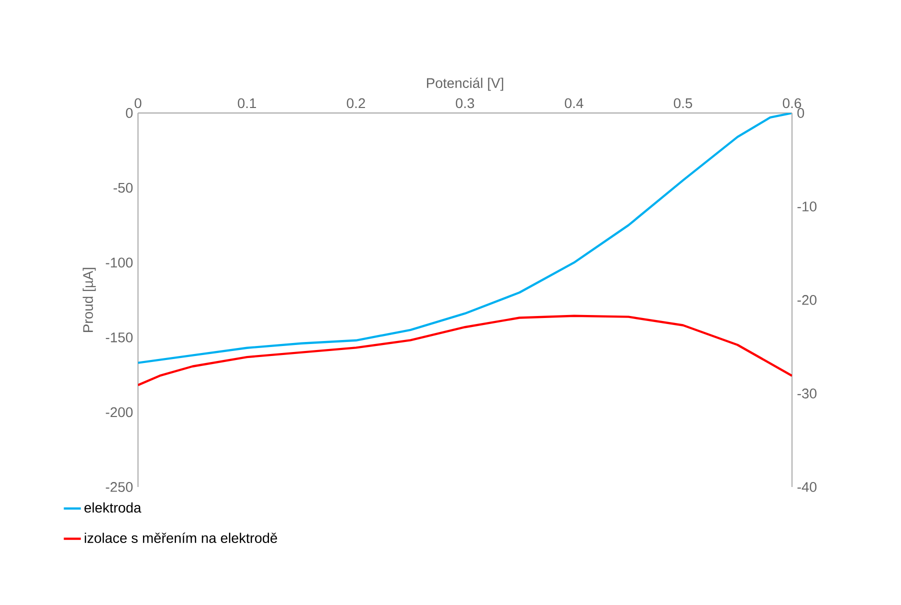 This screenshot has width=901, height=605. Describe the element at coordinates (465, 103) in the screenshot. I see `x-tick-label: 0.3` at that location.